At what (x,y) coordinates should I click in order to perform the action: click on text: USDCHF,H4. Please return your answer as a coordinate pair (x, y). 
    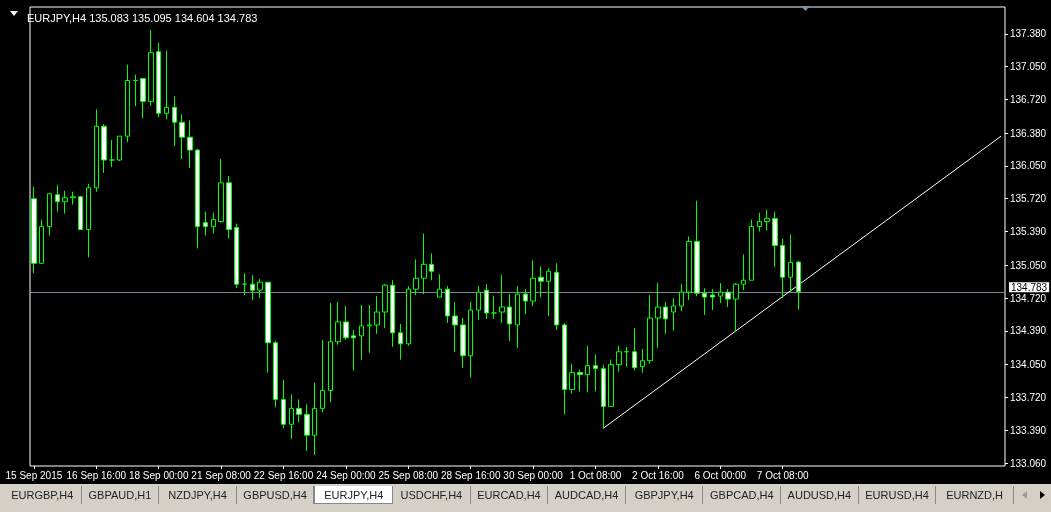
    Looking at the image, I should click on (432, 495).